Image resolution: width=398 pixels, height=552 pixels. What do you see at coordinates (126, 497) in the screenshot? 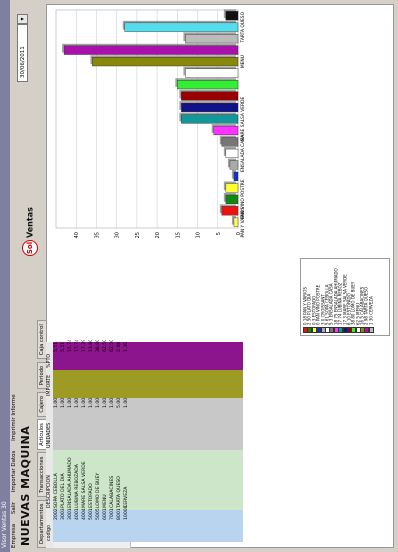
I see `cell-desc: CERVEZA` at bounding box center [126, 497].